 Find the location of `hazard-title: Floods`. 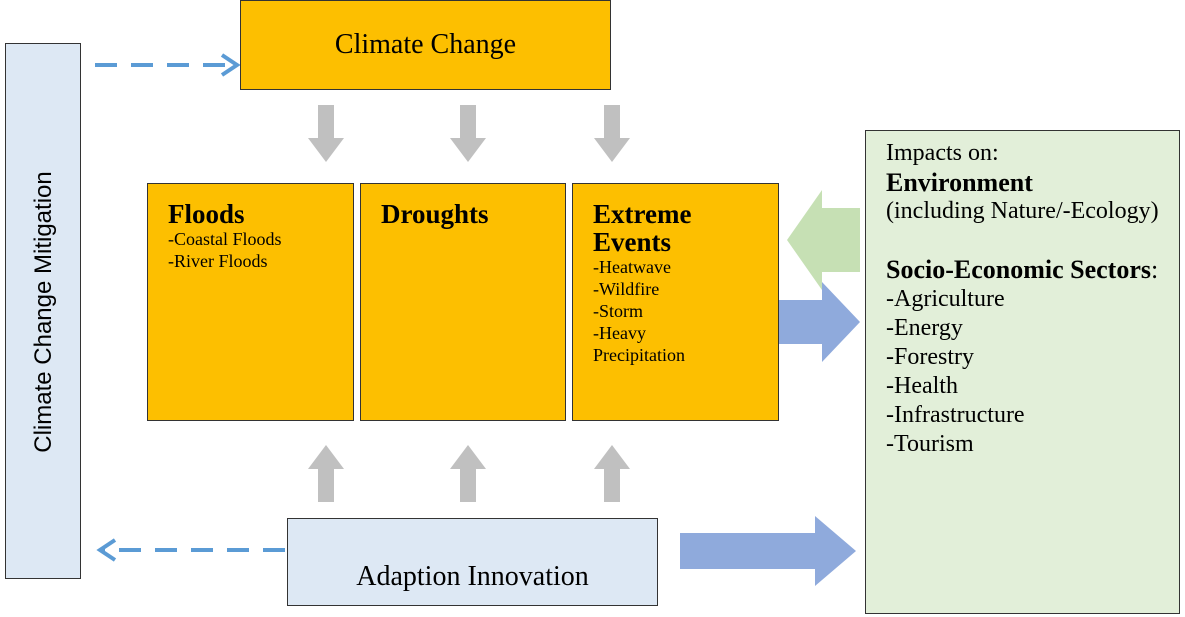

hazard-title: Floods is located at coordinates (206, 214).